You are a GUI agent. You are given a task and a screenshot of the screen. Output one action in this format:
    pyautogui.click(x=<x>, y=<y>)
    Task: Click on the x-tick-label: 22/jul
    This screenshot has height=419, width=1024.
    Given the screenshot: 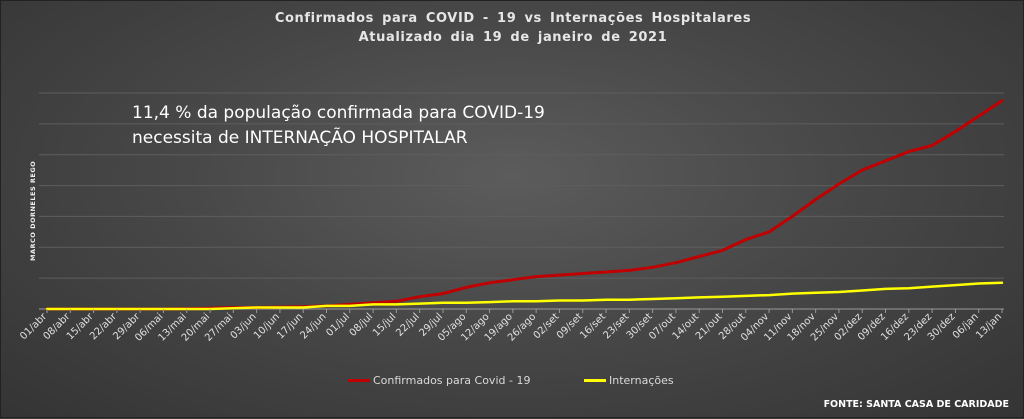 What is the action you would take?
    pyautogui.click(x=408, y=325)
    